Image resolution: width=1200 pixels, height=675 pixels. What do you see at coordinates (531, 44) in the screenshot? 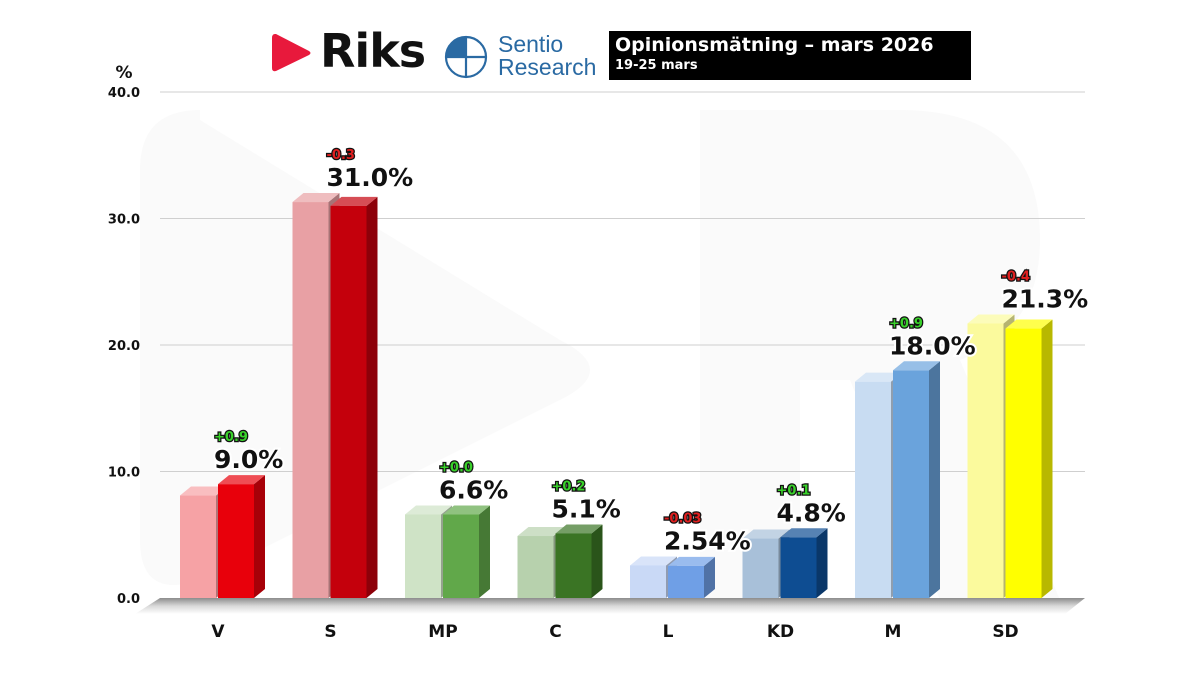
I see `partner-line1: Sentio` at bounding box center [531, 44].